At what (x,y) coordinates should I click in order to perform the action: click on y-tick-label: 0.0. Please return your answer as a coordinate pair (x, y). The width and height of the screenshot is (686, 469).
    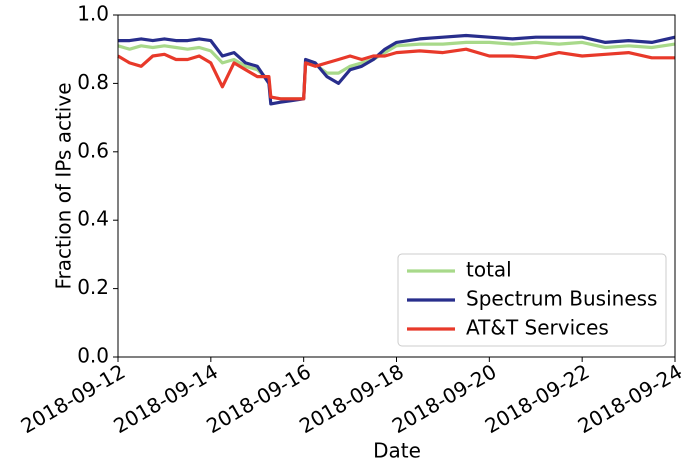
    Looking at the image, I should click on (93, 356).